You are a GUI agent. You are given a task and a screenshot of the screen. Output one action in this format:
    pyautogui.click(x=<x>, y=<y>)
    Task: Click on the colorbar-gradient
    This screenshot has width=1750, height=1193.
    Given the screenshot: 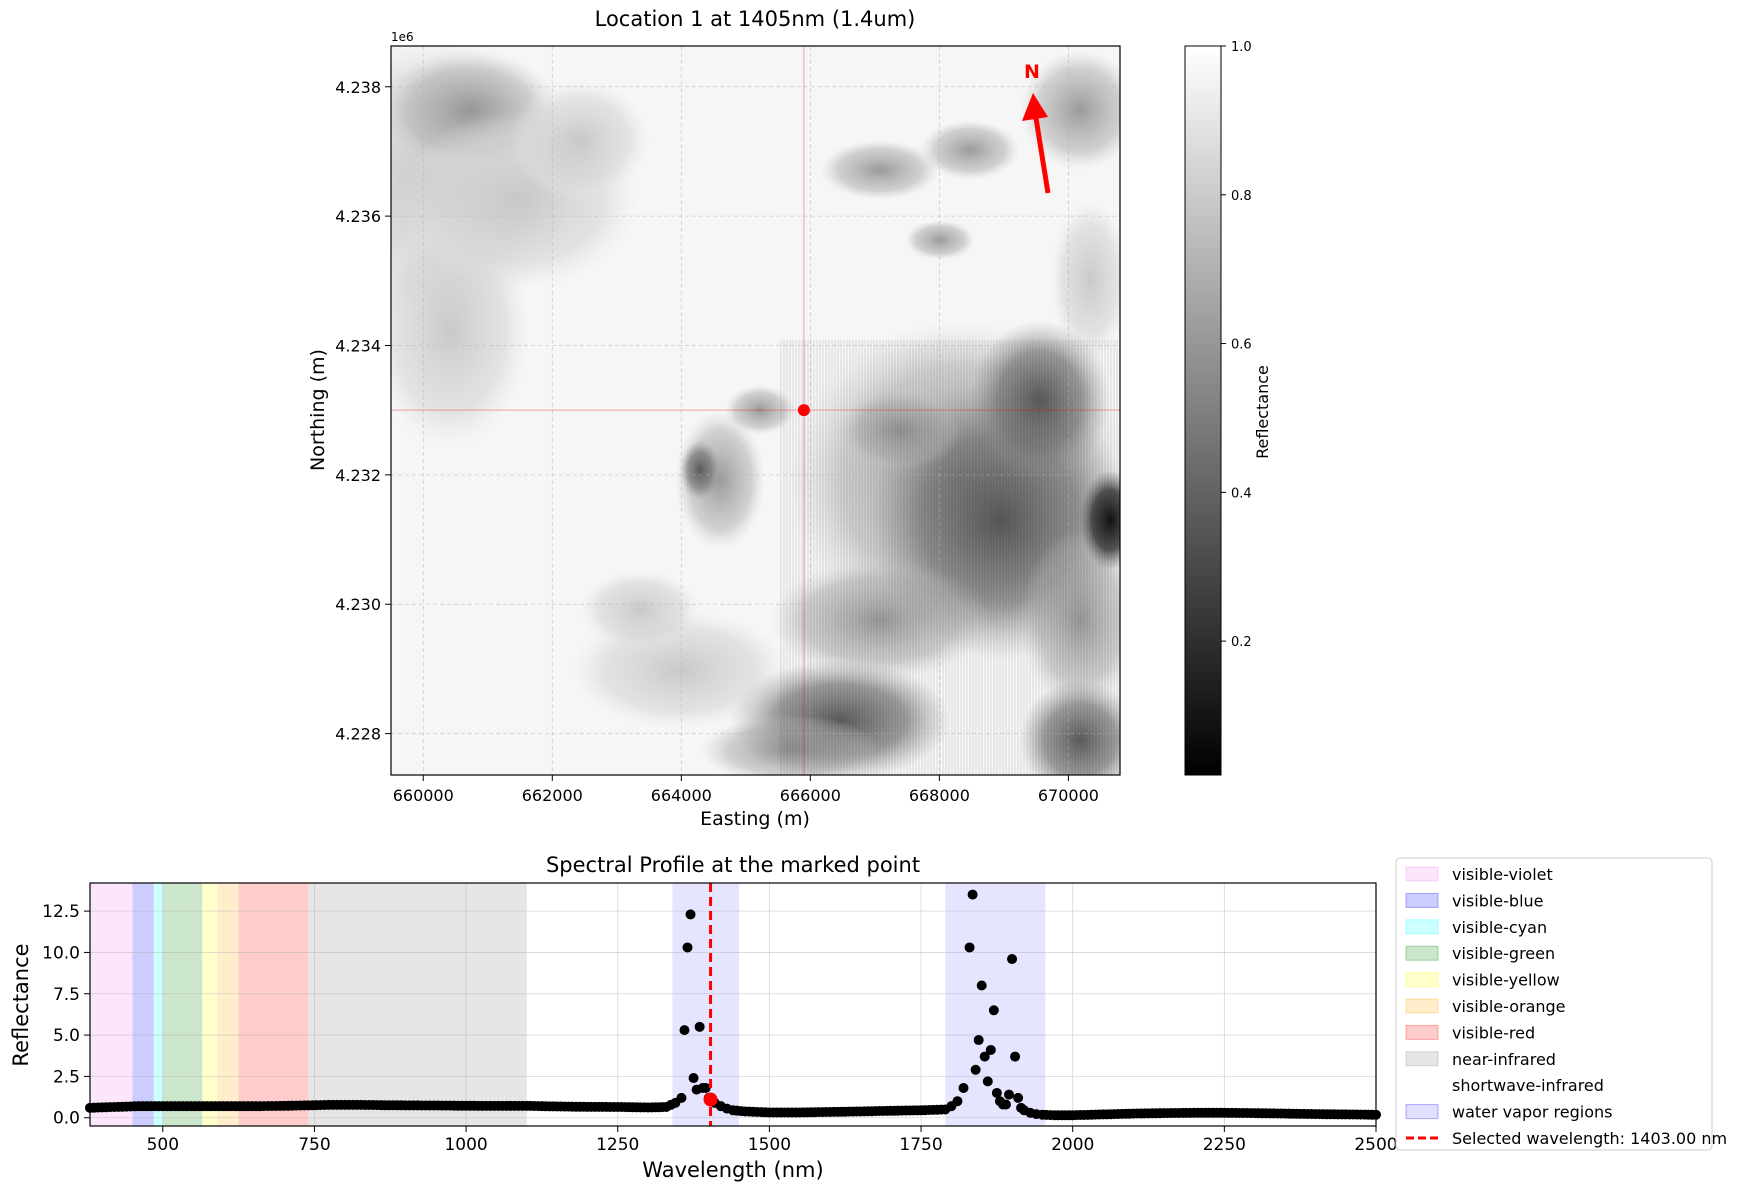 What is the action you would take?
    pyautogui.click(x=1203, y=410)
    